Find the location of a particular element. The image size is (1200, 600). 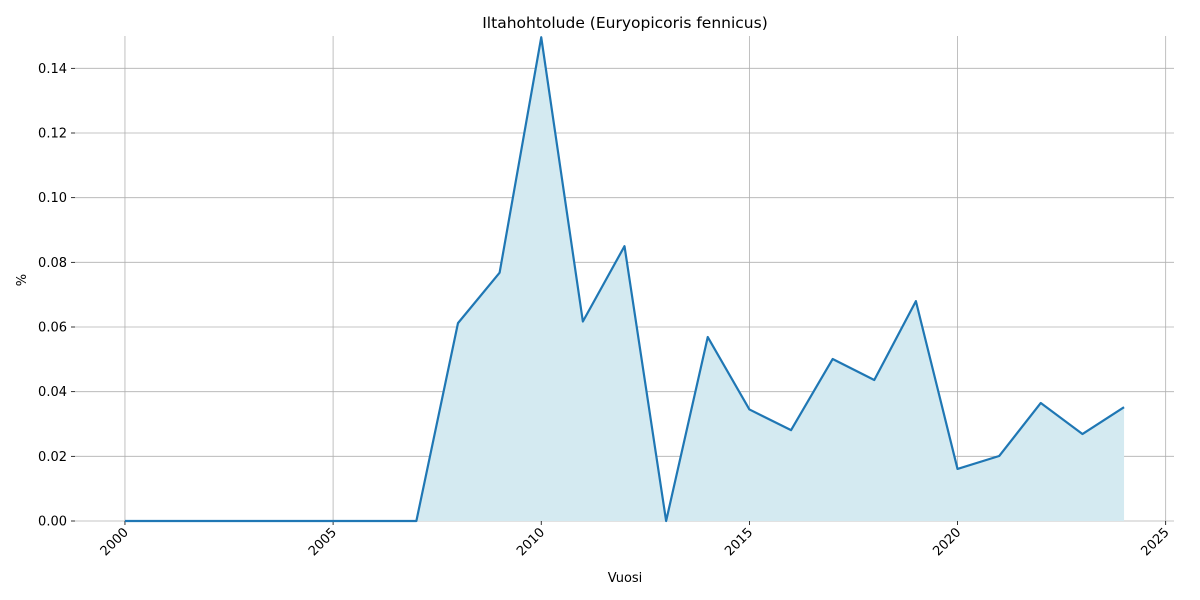

x-tick-label: 2000 is located at coordinates (115, 542).